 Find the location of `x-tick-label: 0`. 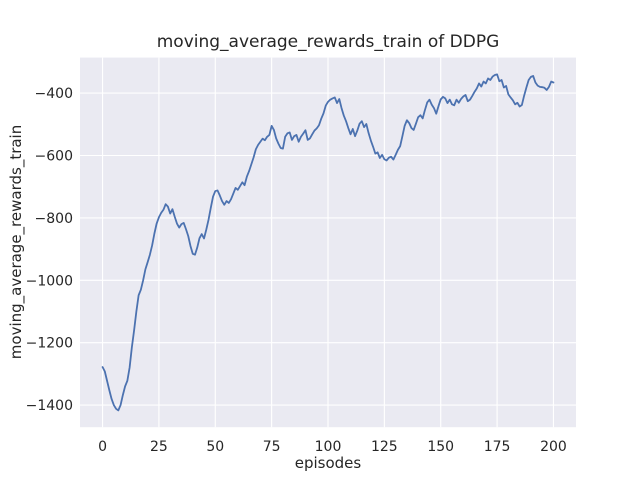

x-tick-label: 0 is located at coordinates (102, 447).